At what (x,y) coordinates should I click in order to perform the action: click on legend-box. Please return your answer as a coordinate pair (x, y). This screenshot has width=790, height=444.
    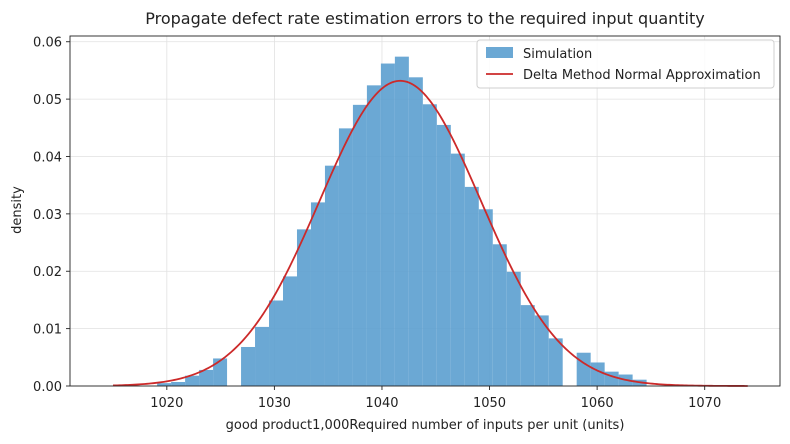
    Looking at the image, I should click on (625, 64).